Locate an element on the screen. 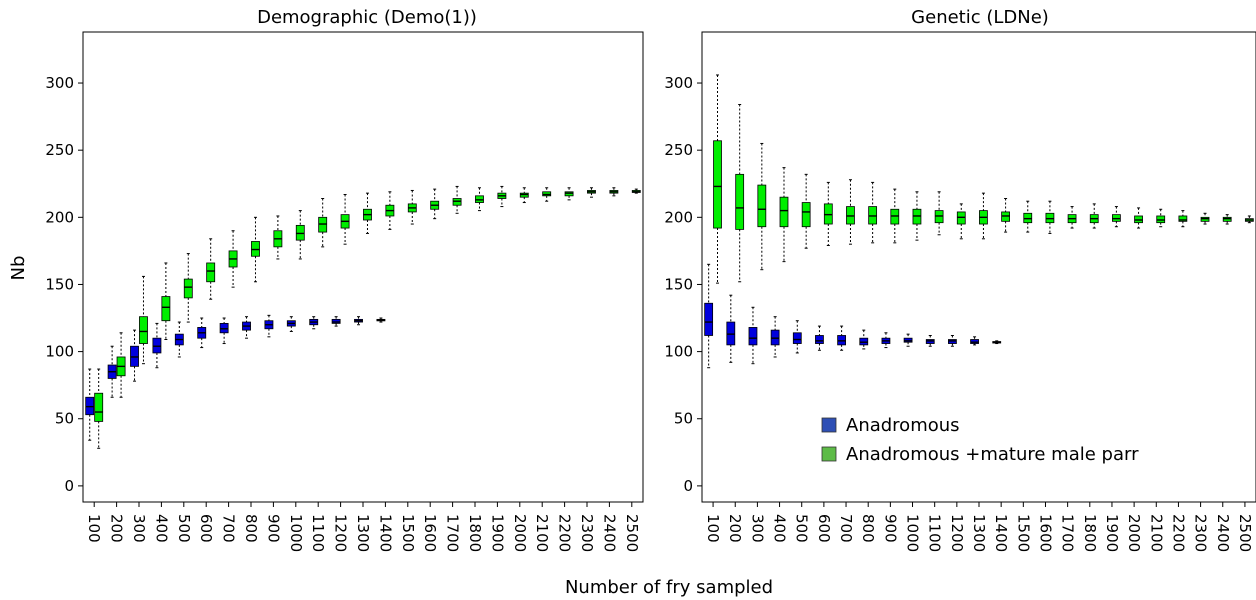 The height and width of the screenshot is (600, 1256). y-tick-label: 200 is located at coordinates (678, 217).